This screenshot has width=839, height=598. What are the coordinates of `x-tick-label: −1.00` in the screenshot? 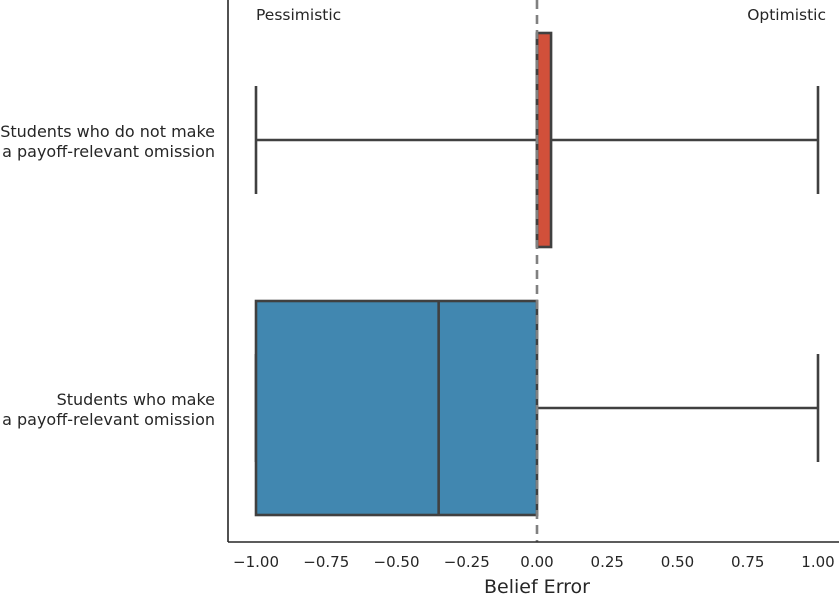 It's located at (256, 562).